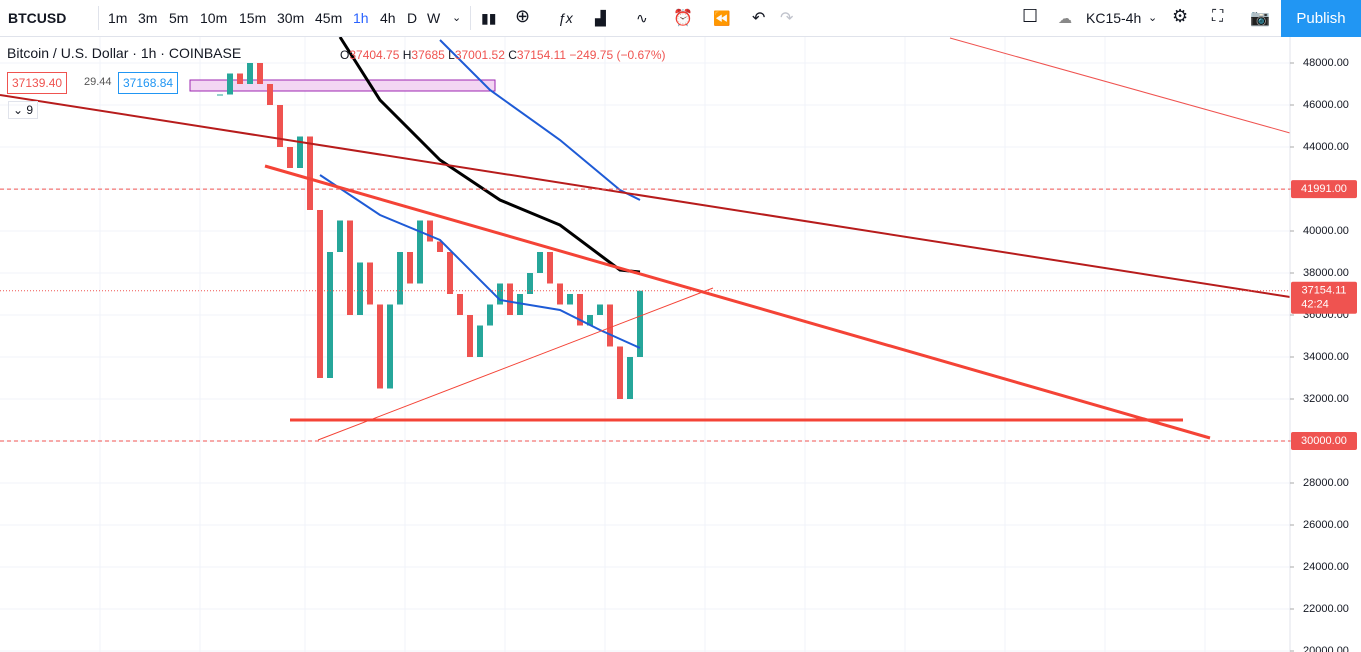 This screenshot has width=1361, height=652. I want to click on price-axis, so click(1325, 344).